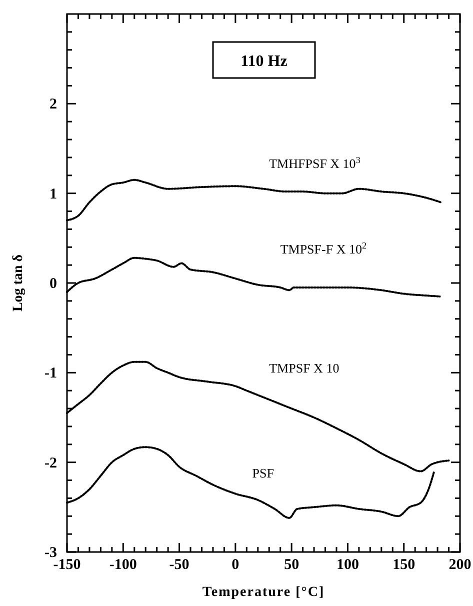  What do you see at coordinates (304, 368) in the screenshot?
I see `series-label: TMPSF X 10` at bounding box center [304, 368].